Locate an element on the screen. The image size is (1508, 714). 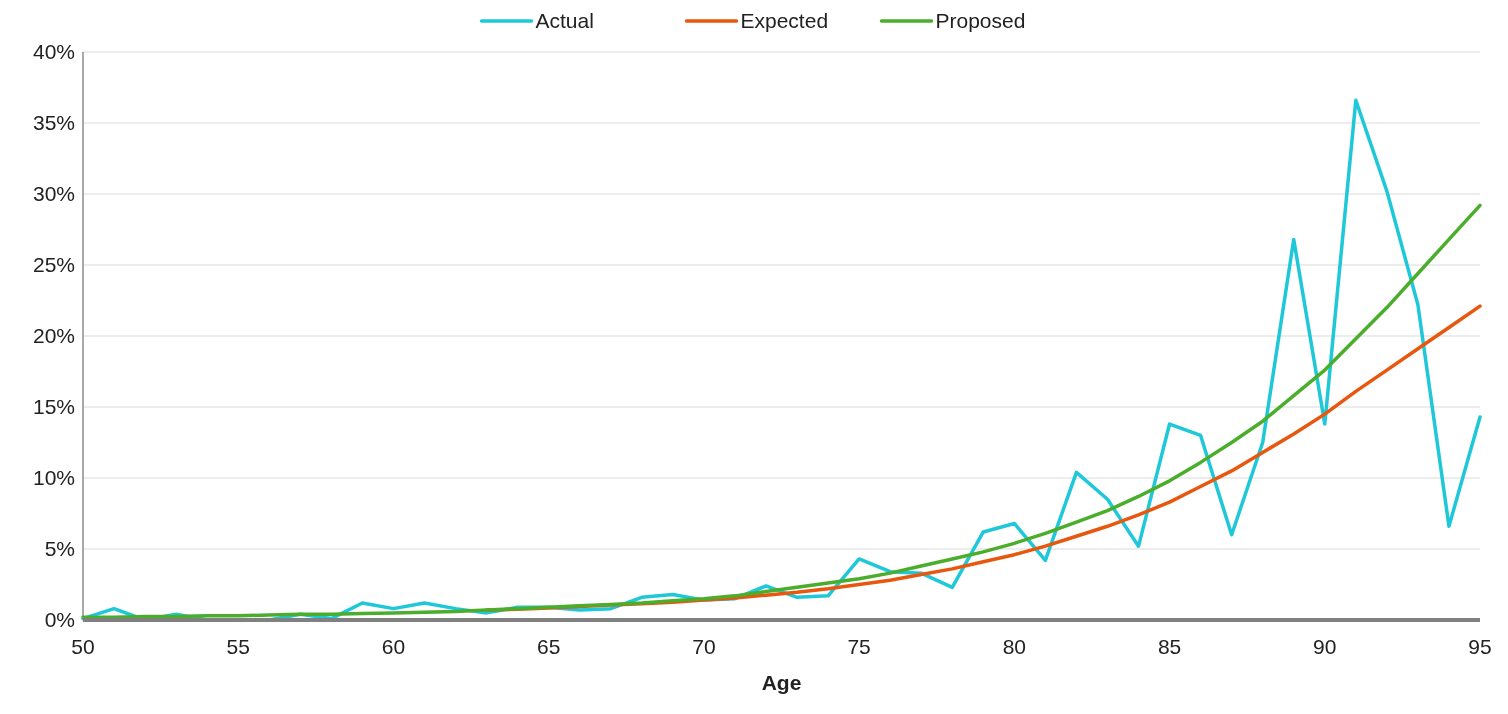
legend-label: Actual is located at coordinates (564, 21).